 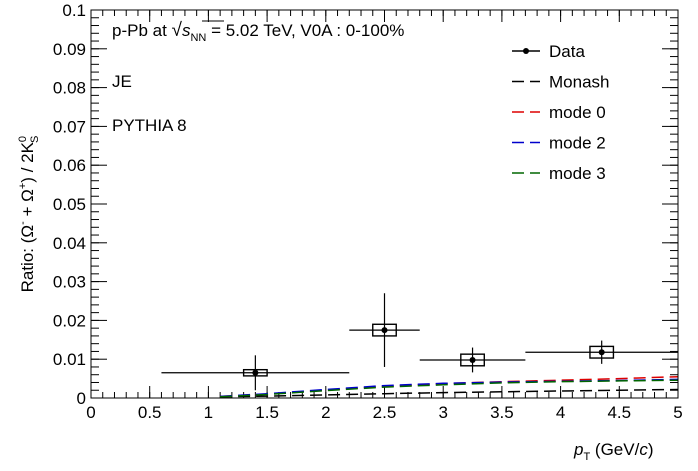 What do you see at coordinates (69, 359) in the screenshot?
I see `y-tick-label: 0.01` at bounding box center [69, 359].